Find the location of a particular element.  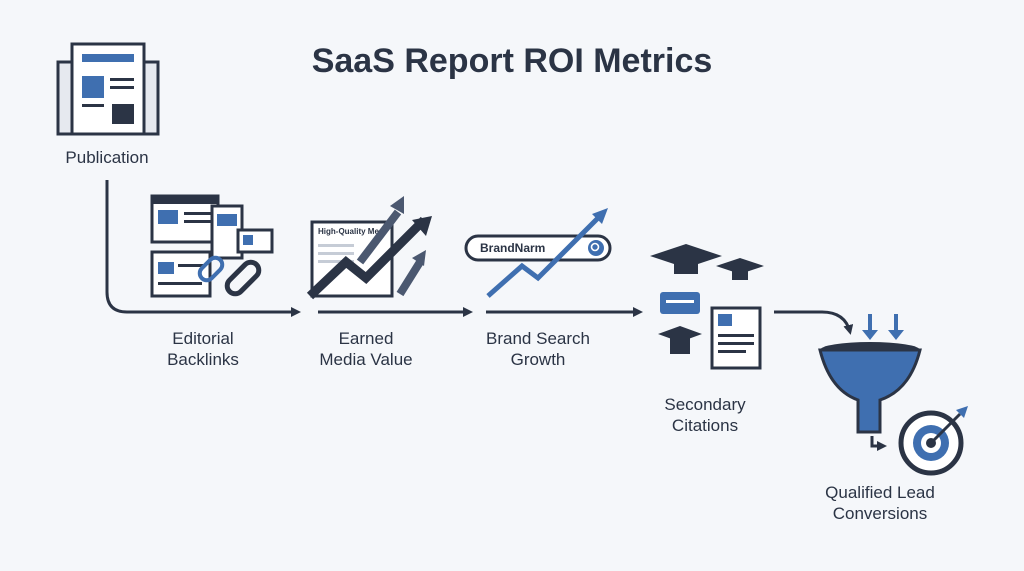

label-line: Conversions is located at coordinates (880, 513).